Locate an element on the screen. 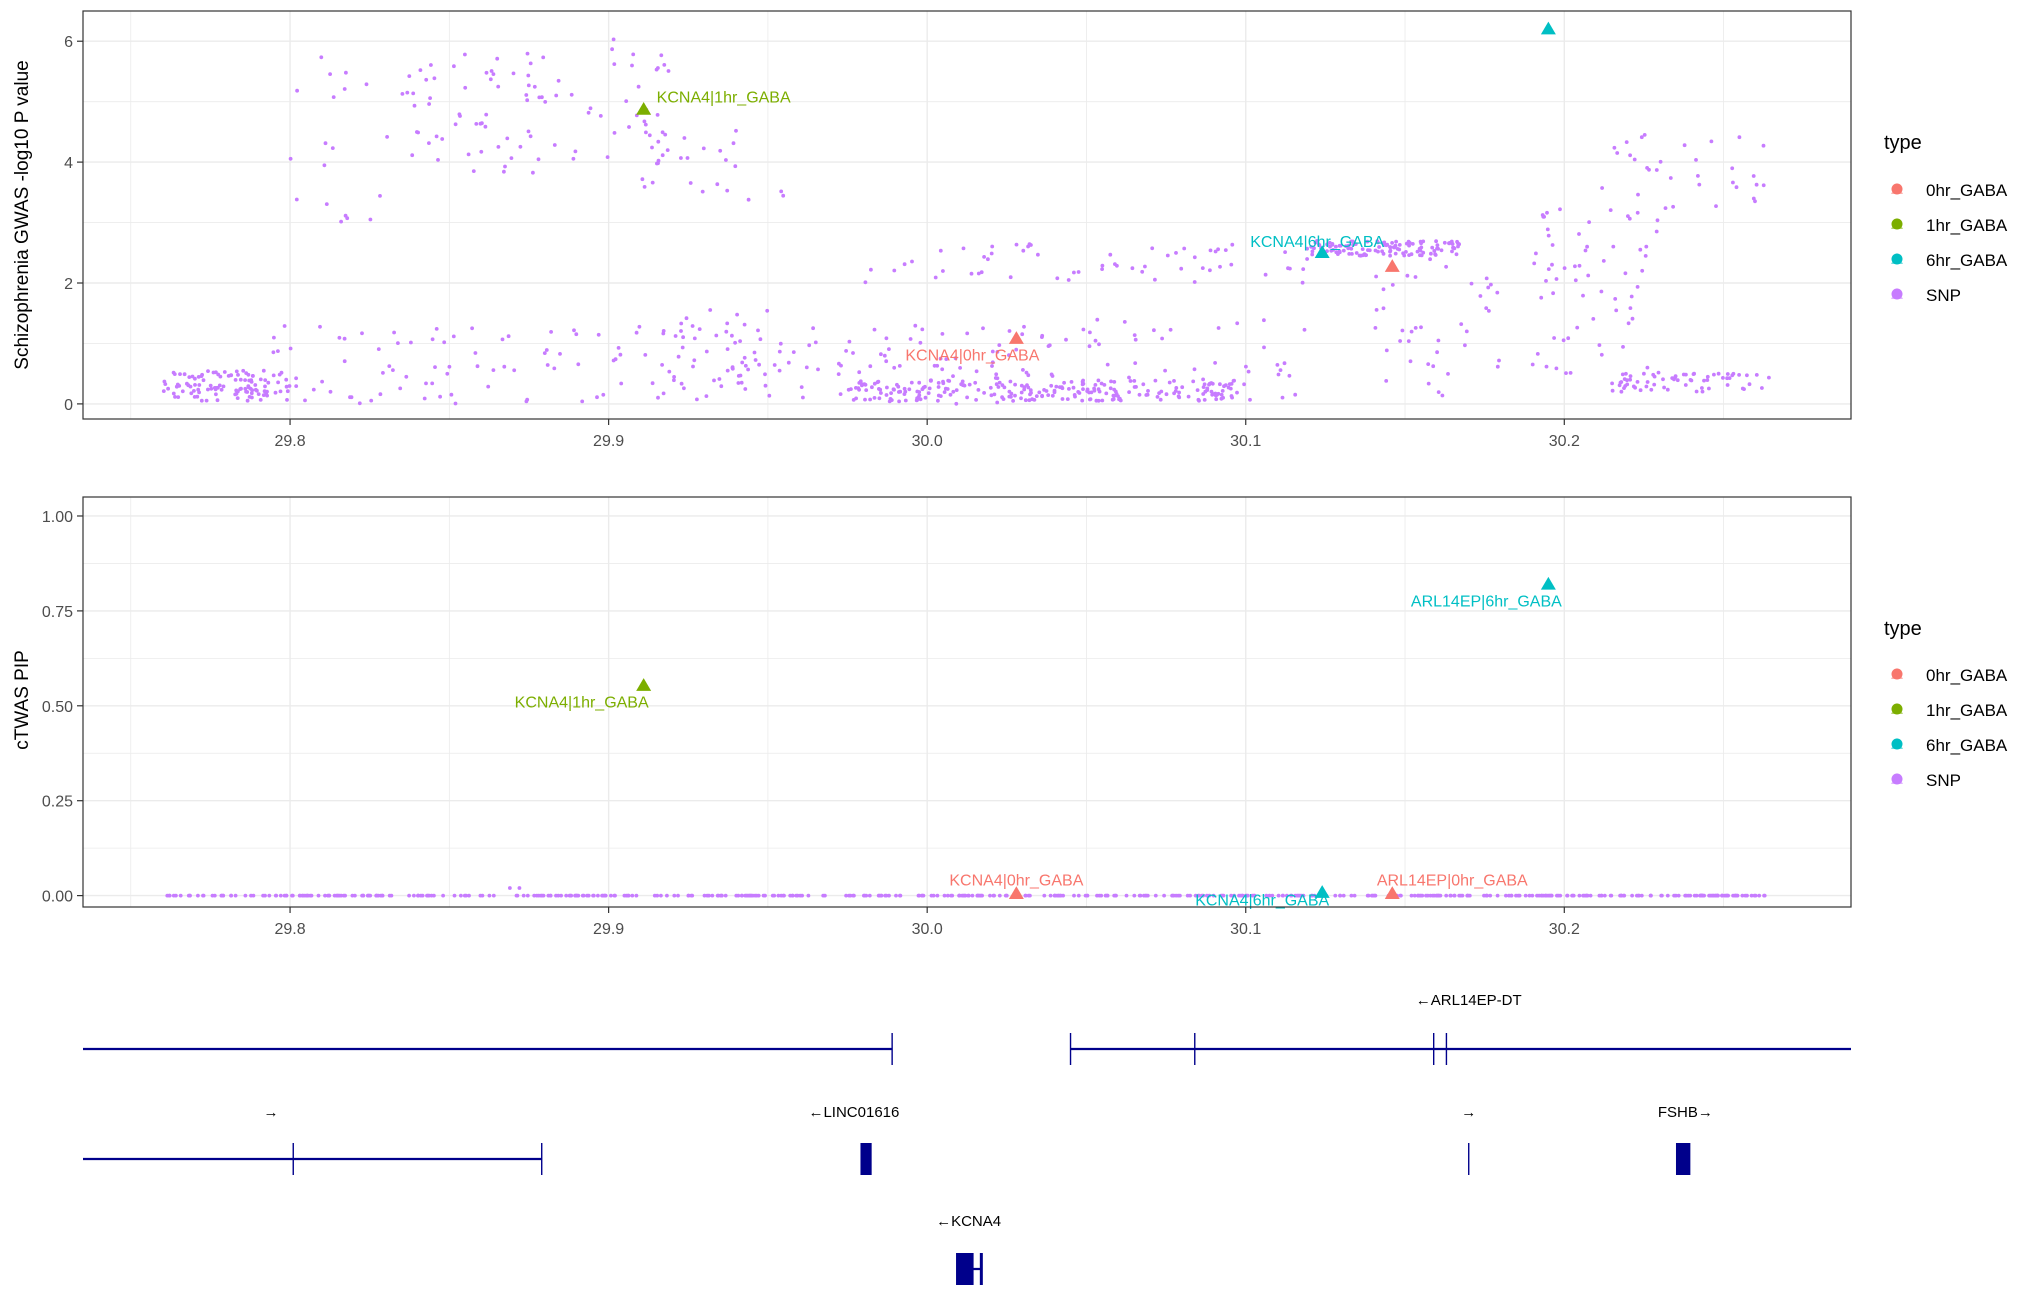 The width and height of the screenshot is (2023, 1306). legend-key-triangle-SNP is located at coordinates (1897, 293).